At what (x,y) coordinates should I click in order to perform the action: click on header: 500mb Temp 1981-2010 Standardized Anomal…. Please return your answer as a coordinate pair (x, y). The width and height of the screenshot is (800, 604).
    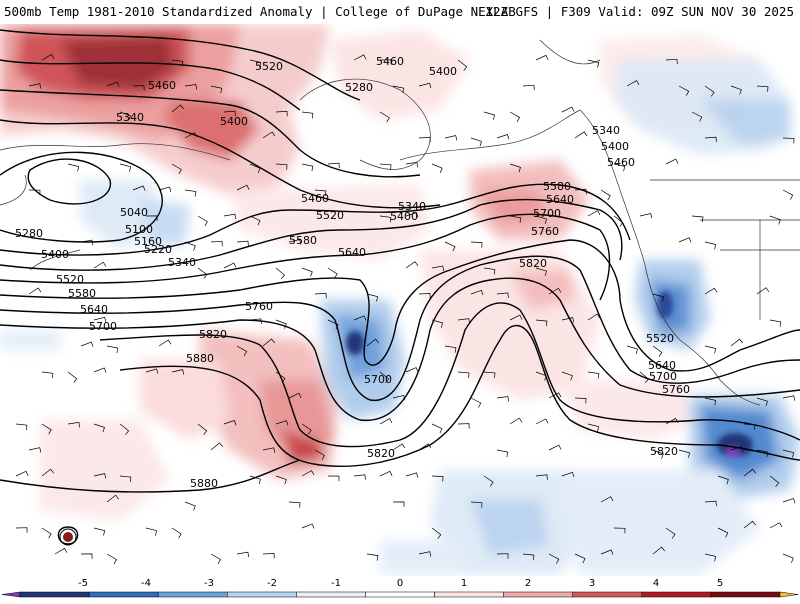
    Looking at the image, I should click on (400, 12).